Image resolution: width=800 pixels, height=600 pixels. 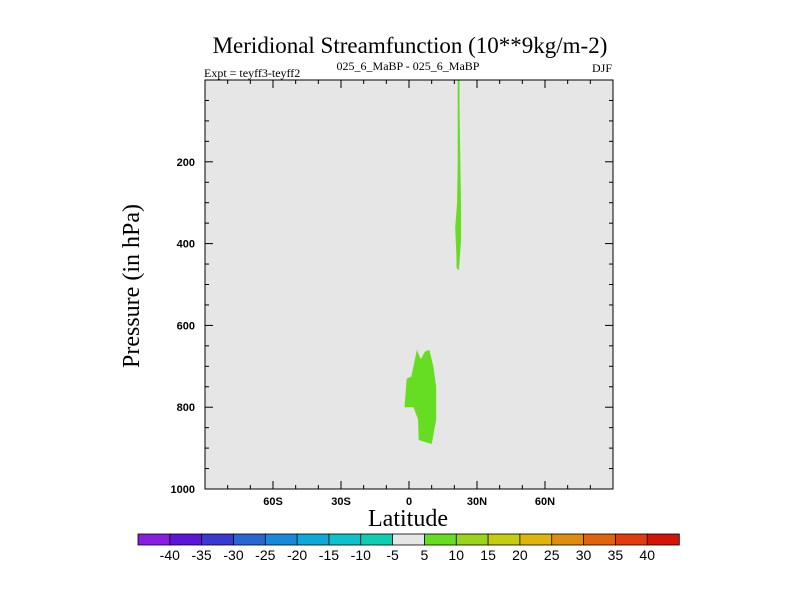 I want to click on colorbar-label: -35, so click(x=201, y=555).